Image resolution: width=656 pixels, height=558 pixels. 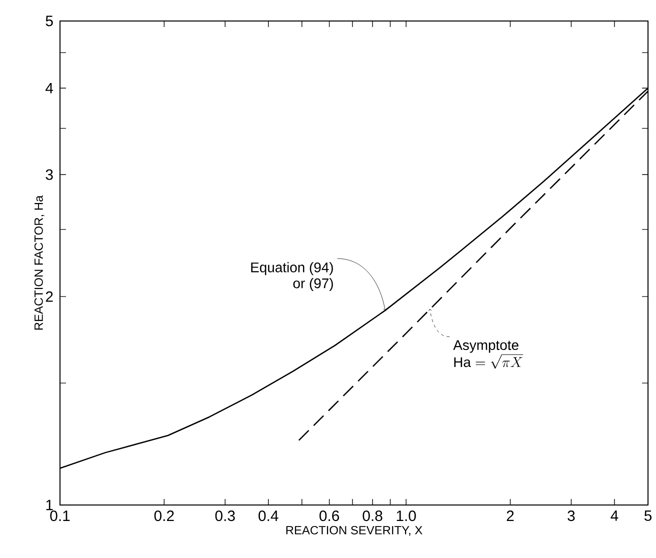 I want to click on x-tick-label: 0.4, so click(x=268, y=516).